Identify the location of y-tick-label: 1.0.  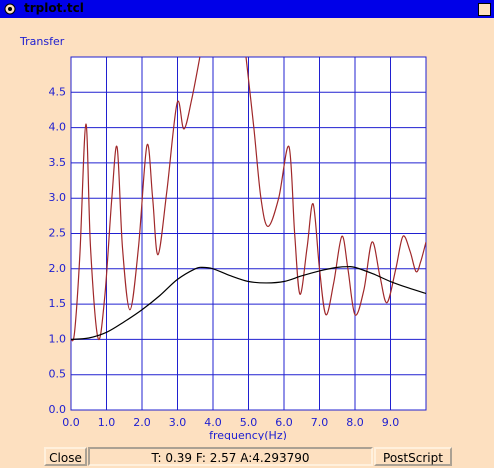
(58, 338).